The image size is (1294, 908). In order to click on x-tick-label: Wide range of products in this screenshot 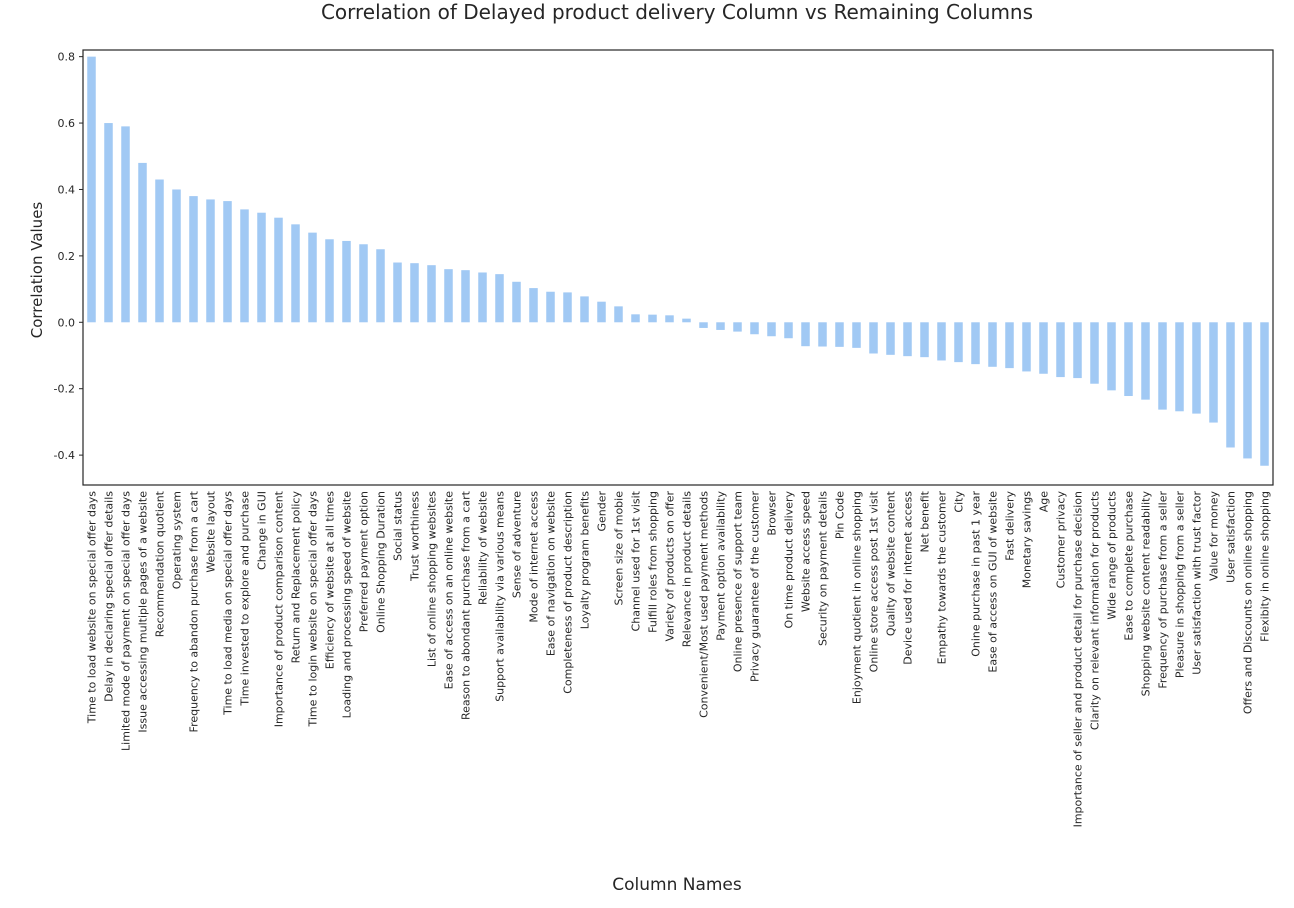, I will do `click(1112, 555)`.